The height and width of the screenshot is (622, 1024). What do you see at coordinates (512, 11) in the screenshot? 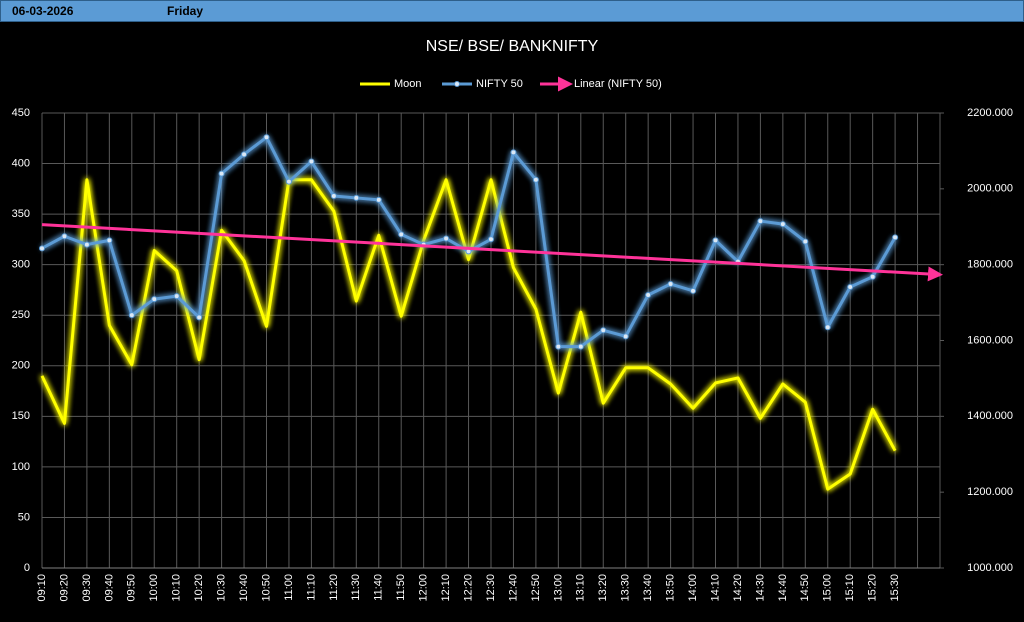
I see `header-bar` at bounding box center [512, 11].